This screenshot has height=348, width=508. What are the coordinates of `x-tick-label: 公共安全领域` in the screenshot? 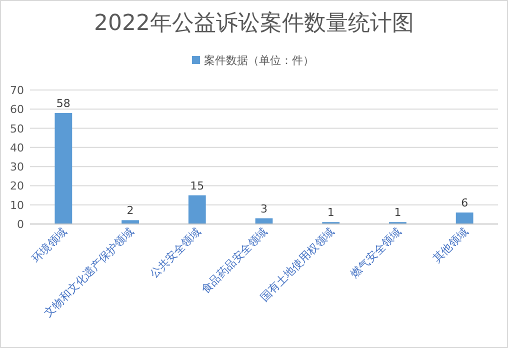 It's located at (175, 252).